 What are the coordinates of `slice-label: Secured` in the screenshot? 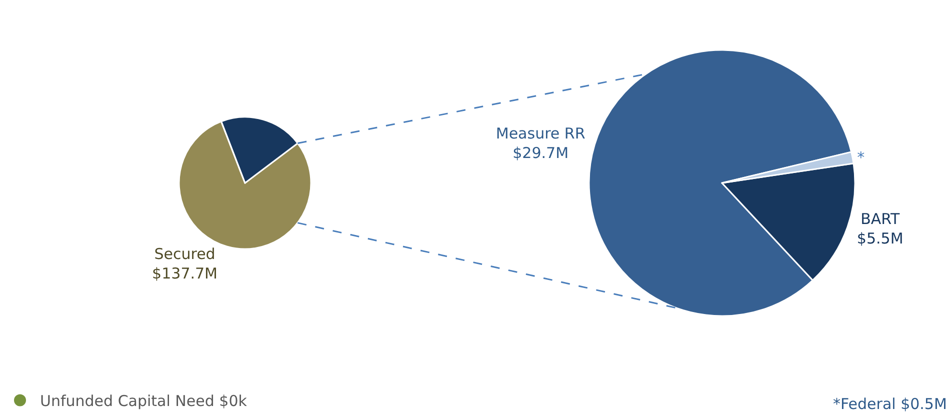 It's located at (185, 254).